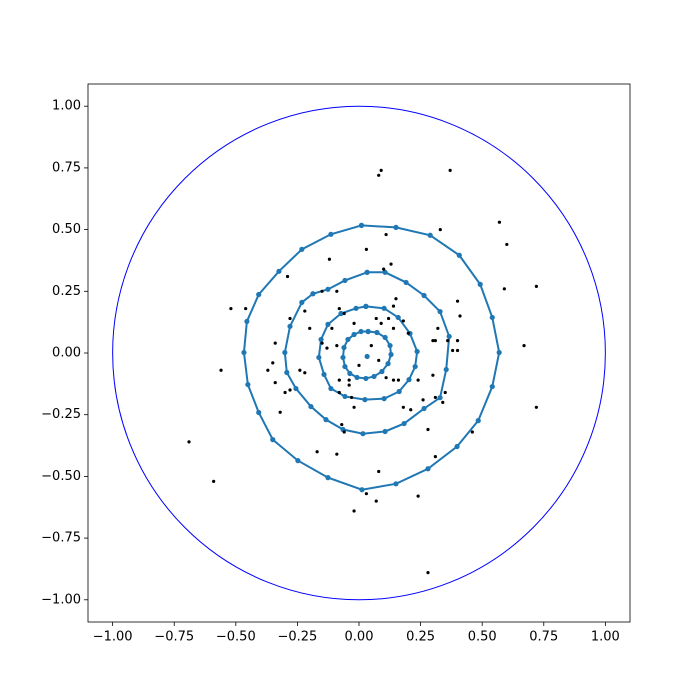 This screenshot has height=700, width=700. What do you see at coordinates (113, 637) in the screenshot?
I see `x-tick-label: −1.00` at bounding box center [113, 637].